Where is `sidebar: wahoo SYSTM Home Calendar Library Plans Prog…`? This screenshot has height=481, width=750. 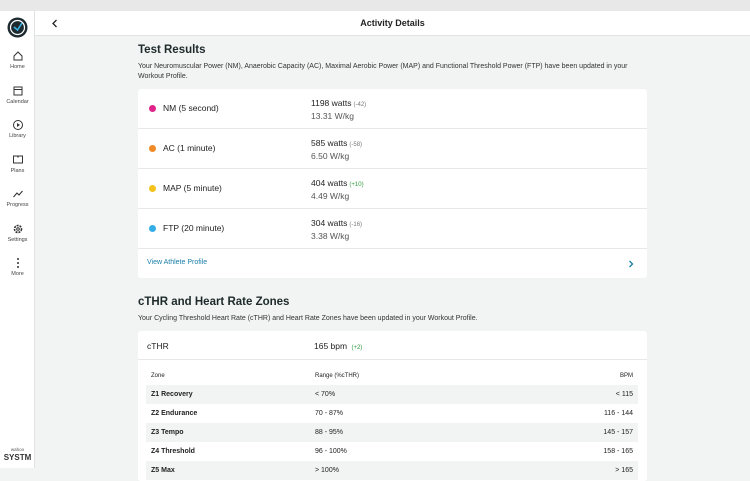
sidebar: wahoo SYSTM Home Calendar Library Plans Prog… is located at coordinates (17, 239).